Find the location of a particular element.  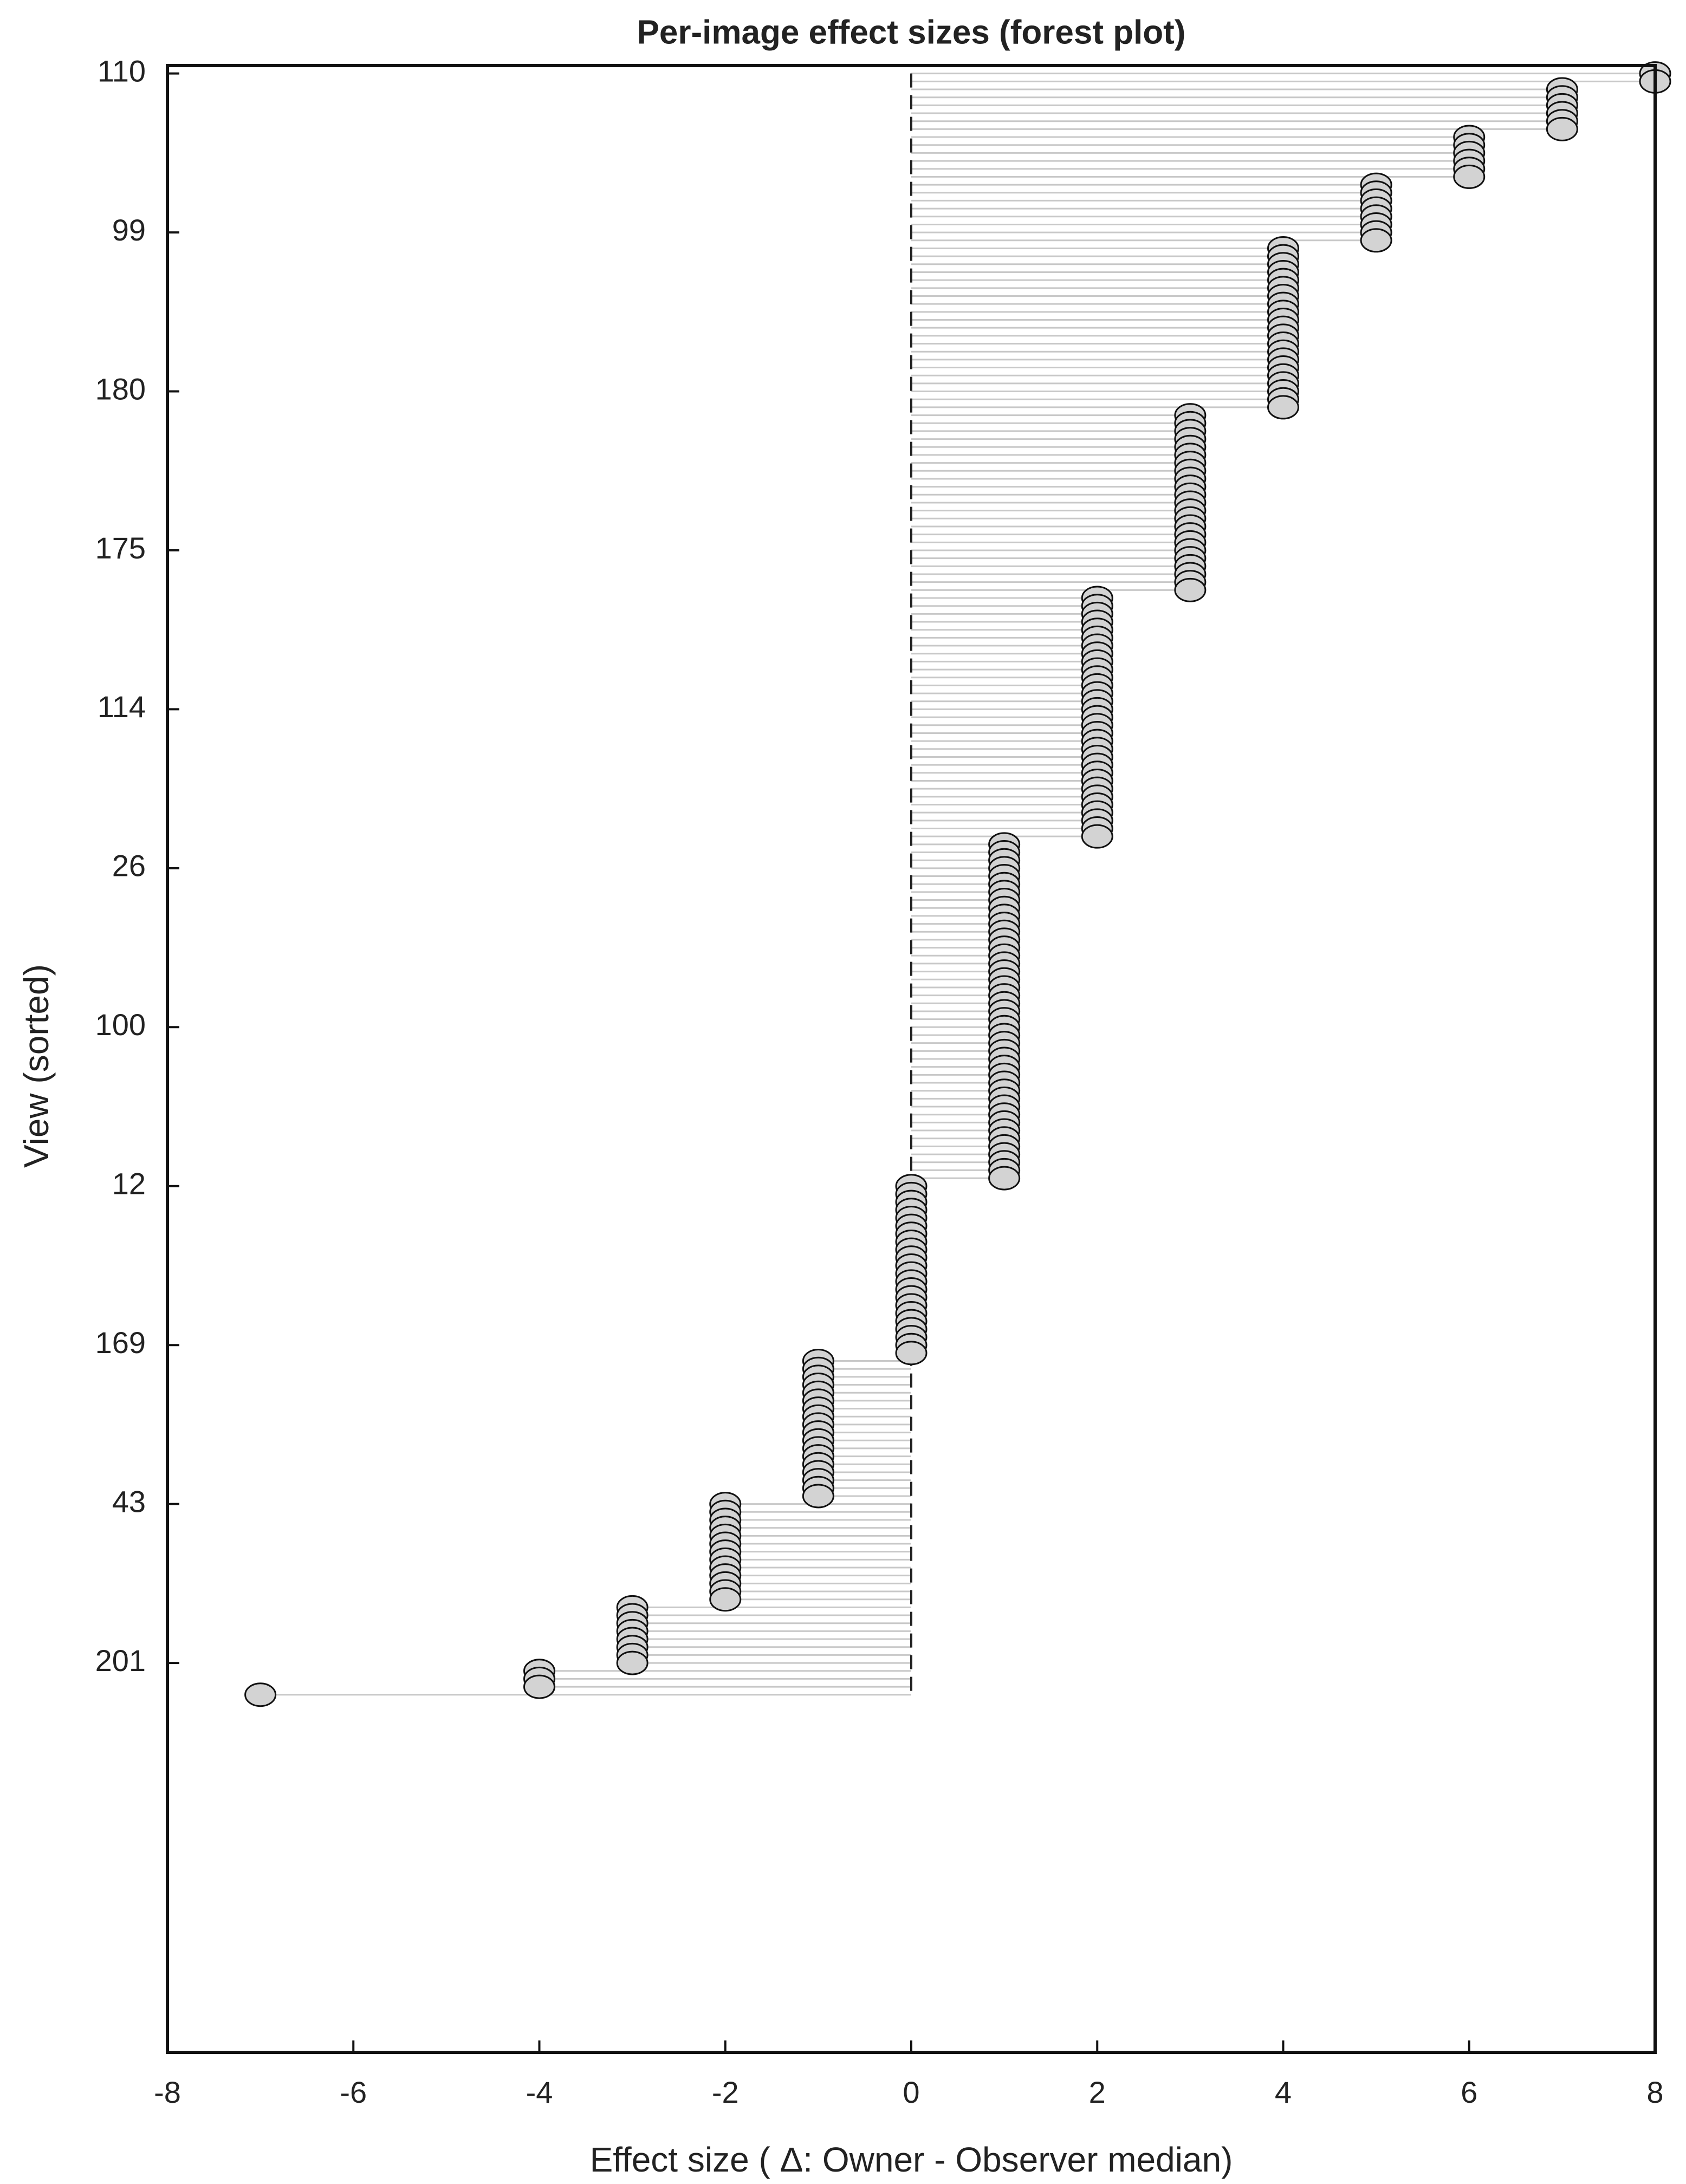

x-tick-label: -8 is located at coordinates (167, 2092).